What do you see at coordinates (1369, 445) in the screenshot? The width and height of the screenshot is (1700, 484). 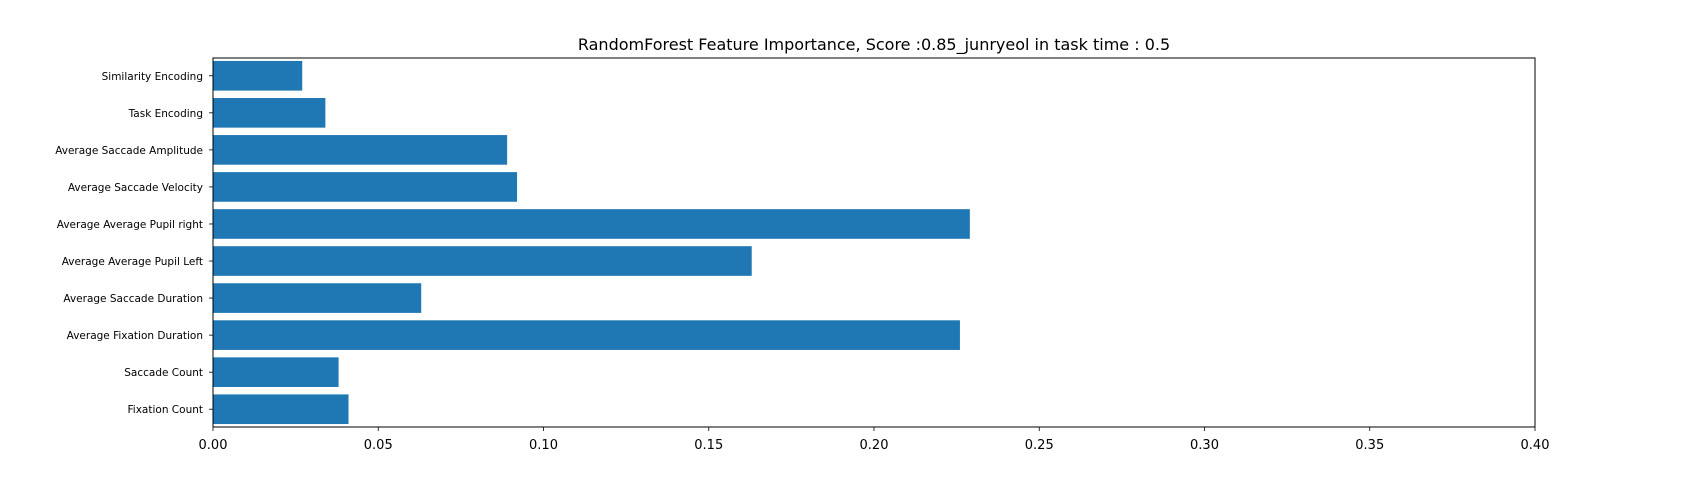 I see `x-tick-label: 0.35` at bounding box center [1369, 445].